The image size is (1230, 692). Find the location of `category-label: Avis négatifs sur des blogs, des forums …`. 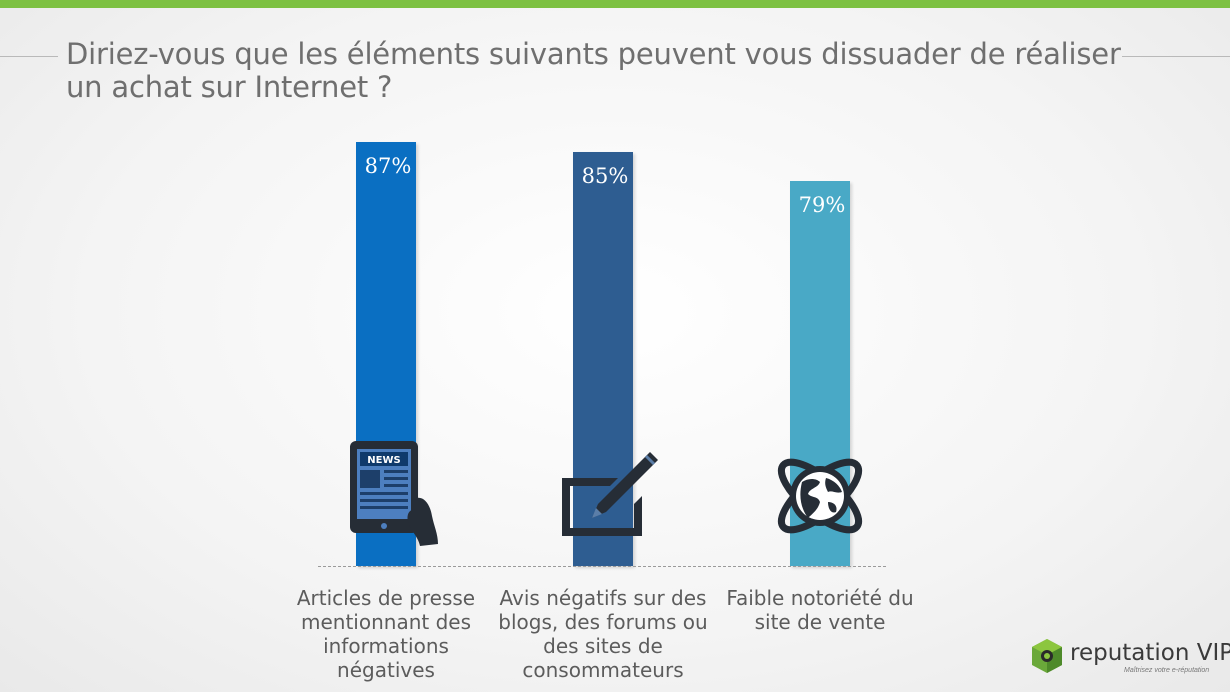

category-label: Avis négatifs sur des blogs, des forums … is located at coordinates (603, 634).